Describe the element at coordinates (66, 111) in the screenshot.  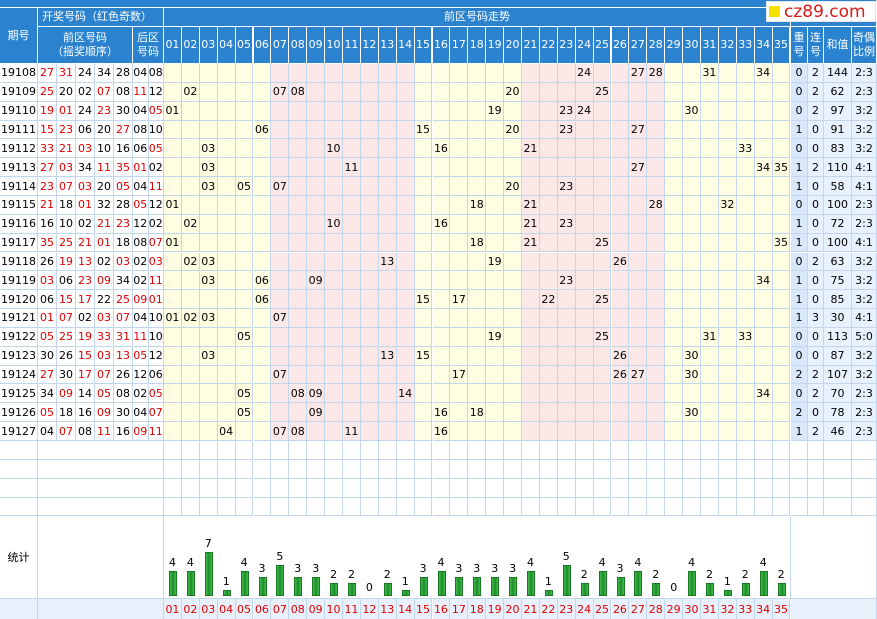
I see `front-number: 01` at that location.